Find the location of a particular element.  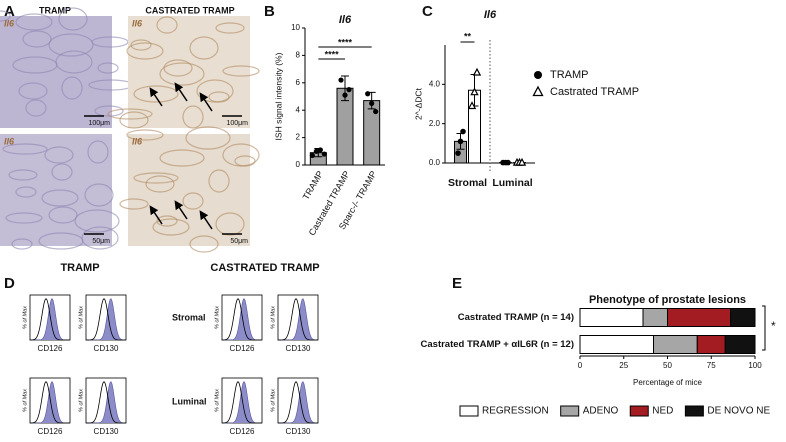

x-tick-label: TRAMP is located at coordinates (313, 185).